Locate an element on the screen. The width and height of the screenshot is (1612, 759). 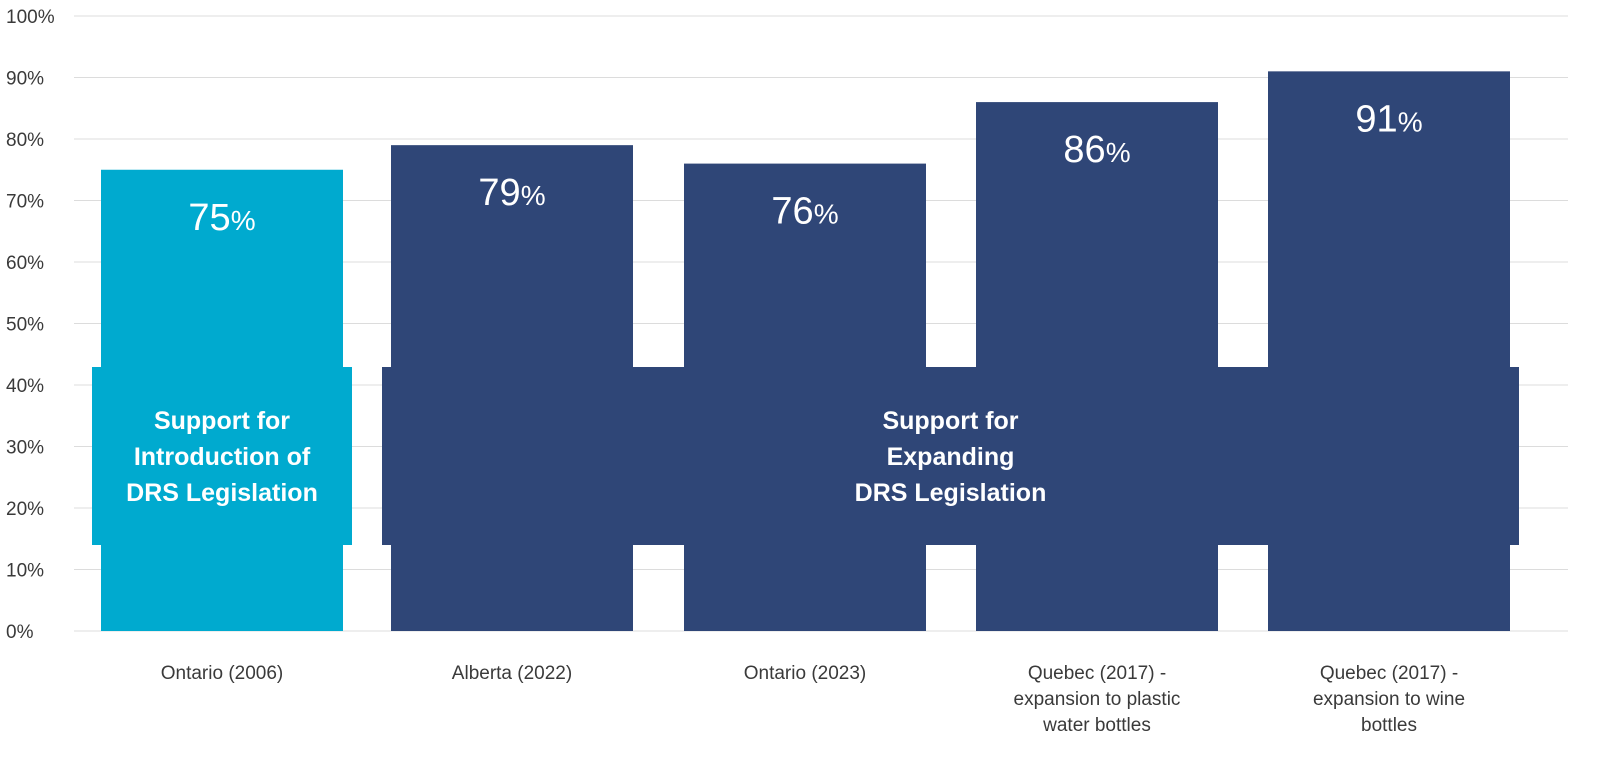
y-tick-label: 10% is located at coordinates (25, 571).